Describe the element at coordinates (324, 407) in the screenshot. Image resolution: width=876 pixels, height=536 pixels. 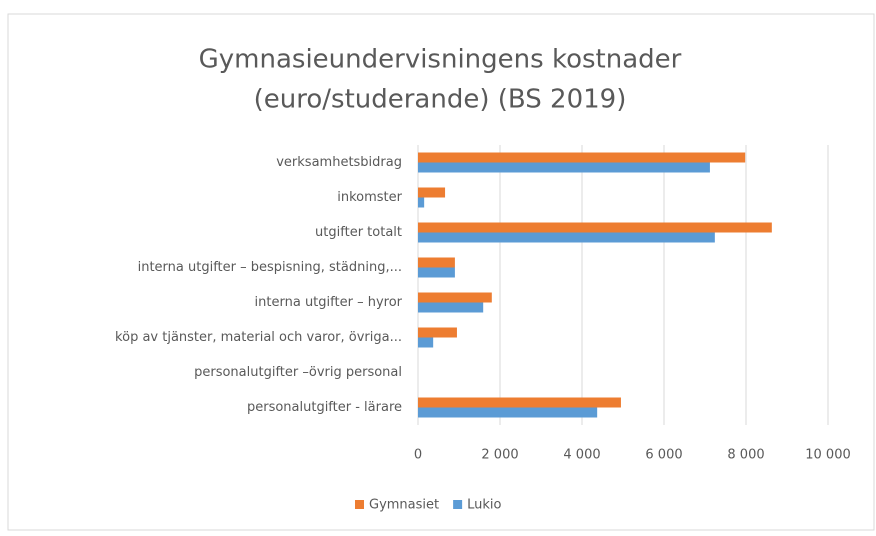
I see `y-tick-label: personalutgifter - lärare` at that location.